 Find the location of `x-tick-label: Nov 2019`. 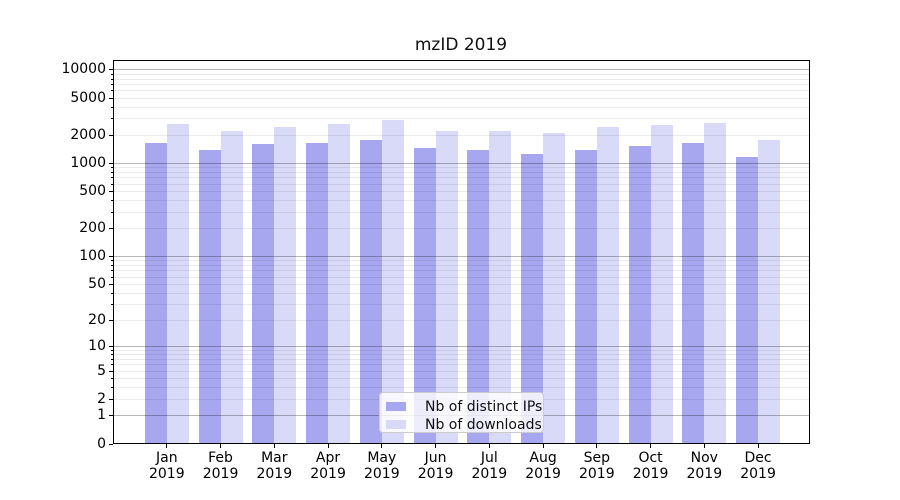

x-tick-label: Nov 2019 is located at coordinates (704, 466).